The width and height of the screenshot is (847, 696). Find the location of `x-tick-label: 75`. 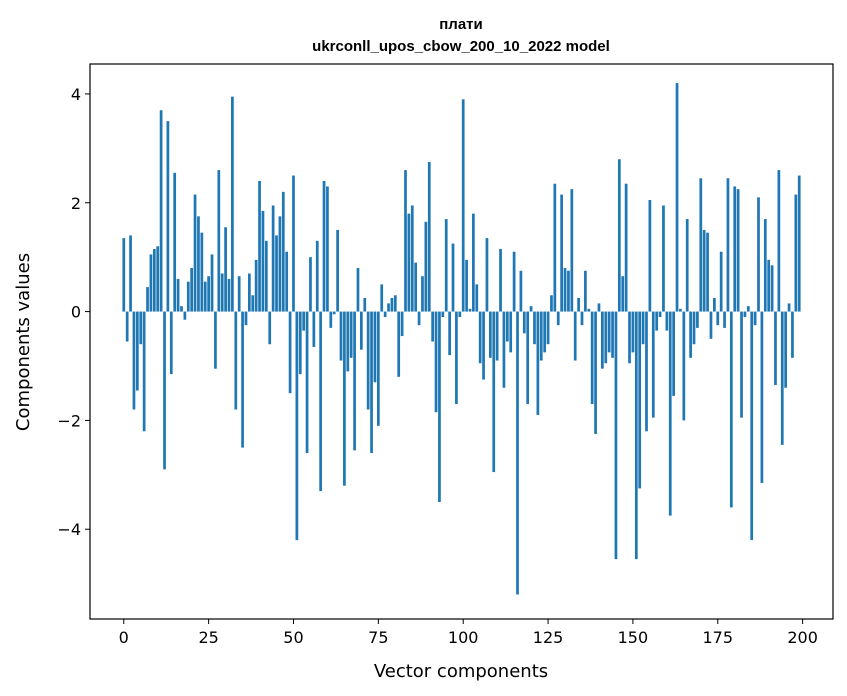

x-tick-label: 75 is located at coordinates (378, 637).